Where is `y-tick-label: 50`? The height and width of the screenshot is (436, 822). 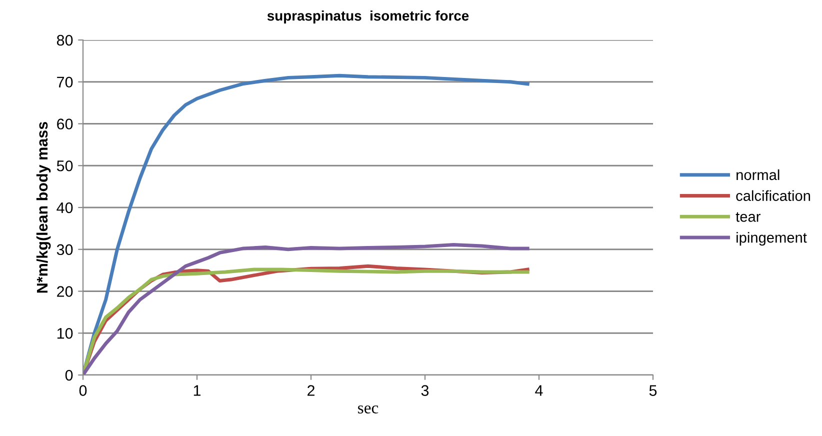 y-tick-label: 50 is located at coordinates (64, 166).